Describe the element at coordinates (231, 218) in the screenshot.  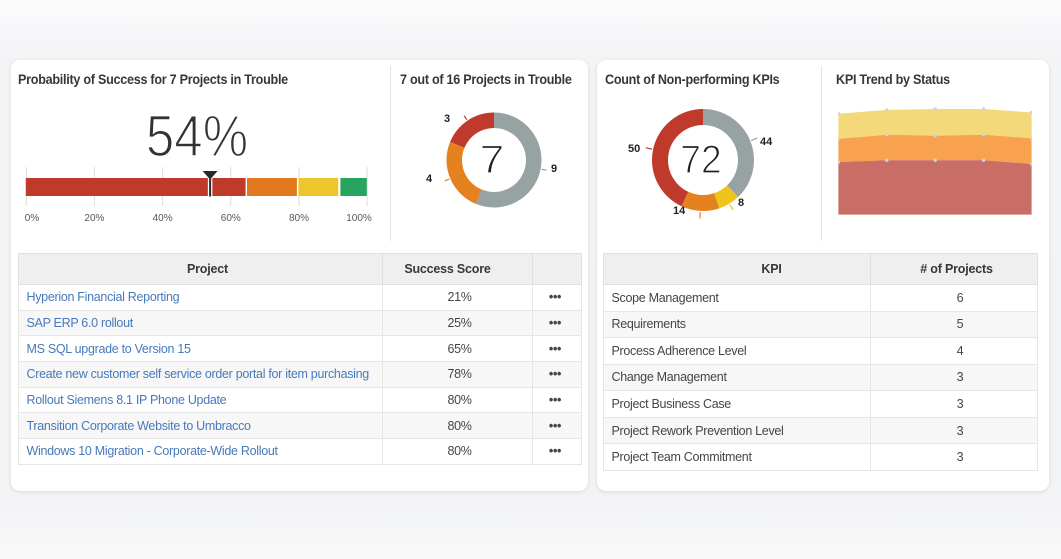
I see `svg-text: 60%` at that location.